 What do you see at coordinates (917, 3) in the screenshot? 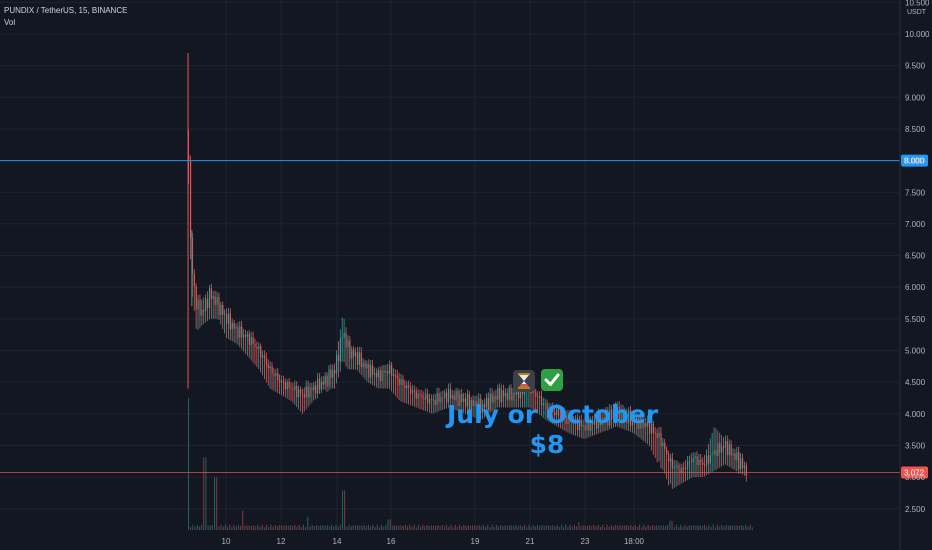
I see `y-tick-label: 10.500` at bounding box center [917, 3].